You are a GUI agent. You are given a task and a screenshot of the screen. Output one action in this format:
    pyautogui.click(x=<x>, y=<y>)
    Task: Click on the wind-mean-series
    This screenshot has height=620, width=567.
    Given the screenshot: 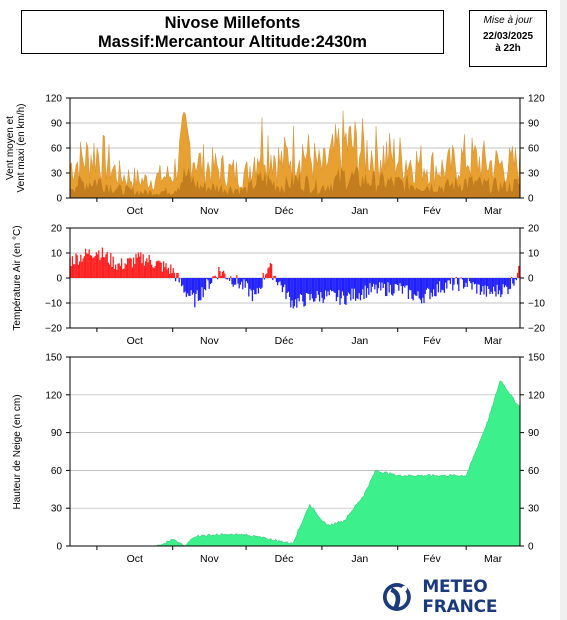 What is the action you would take?
    pyautogui.click(x=295, y=182)
    